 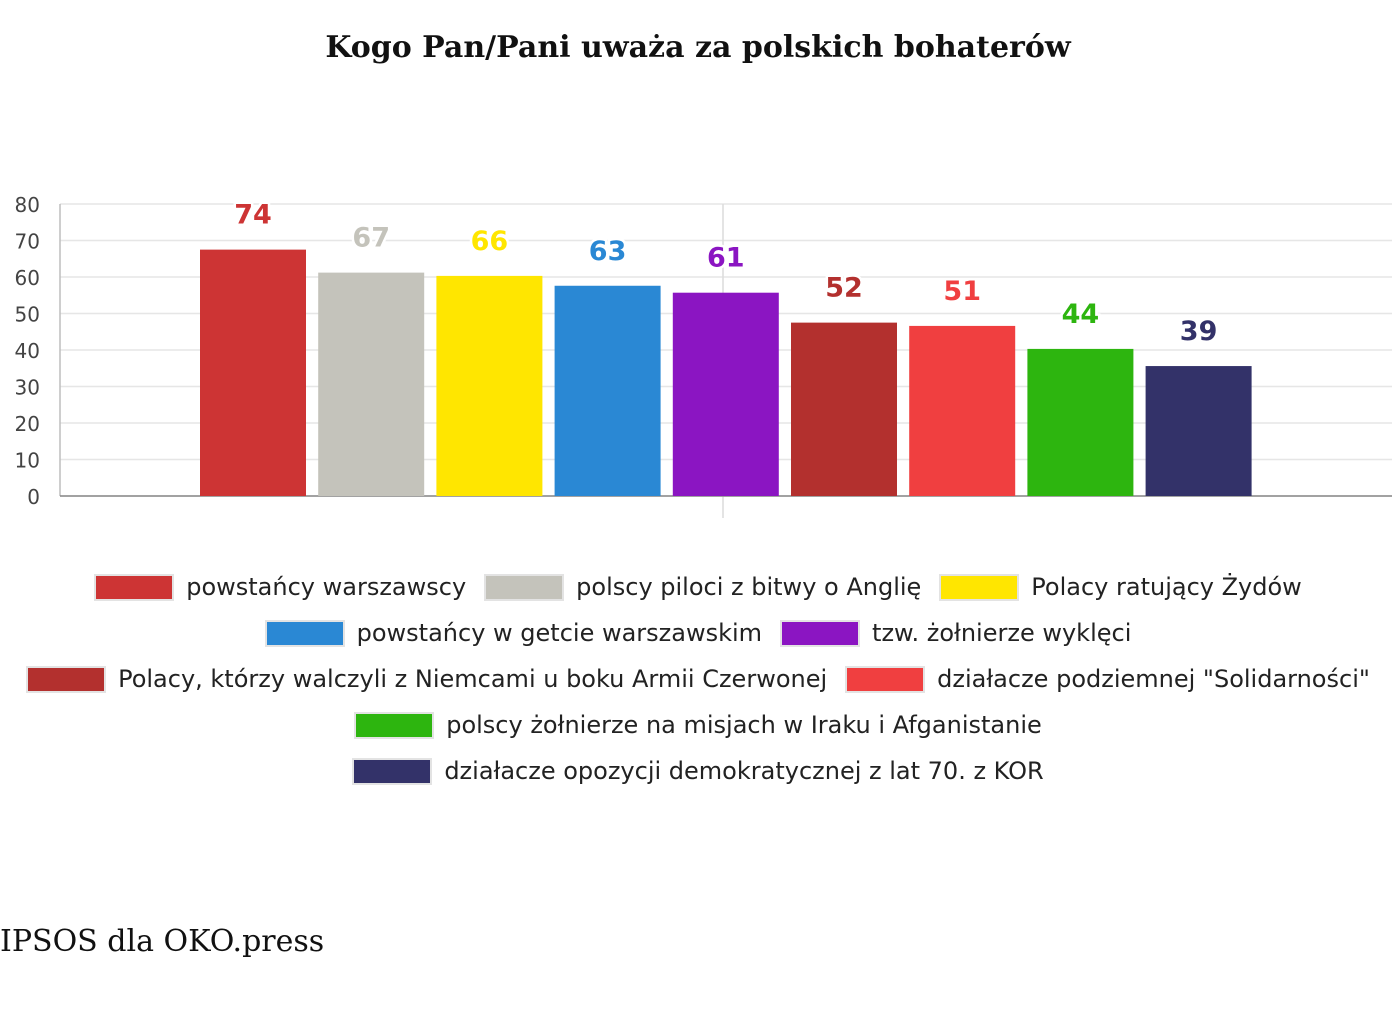 I want to click on legend-label: powstańcy warszawscy, so click(x=326, y=587).